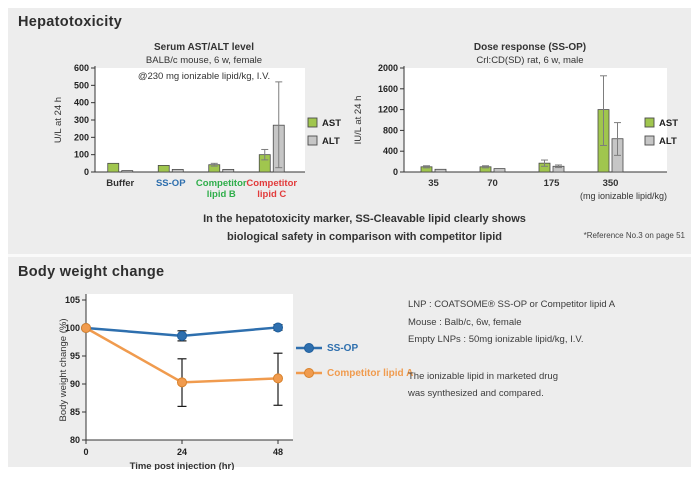 Image resolution: width=699 pixels, height=477 pixels. What do you see at coordinates (278, 452) in the screenshot?
I see `x-tick-label: 48` at bounding box center [278, 452].